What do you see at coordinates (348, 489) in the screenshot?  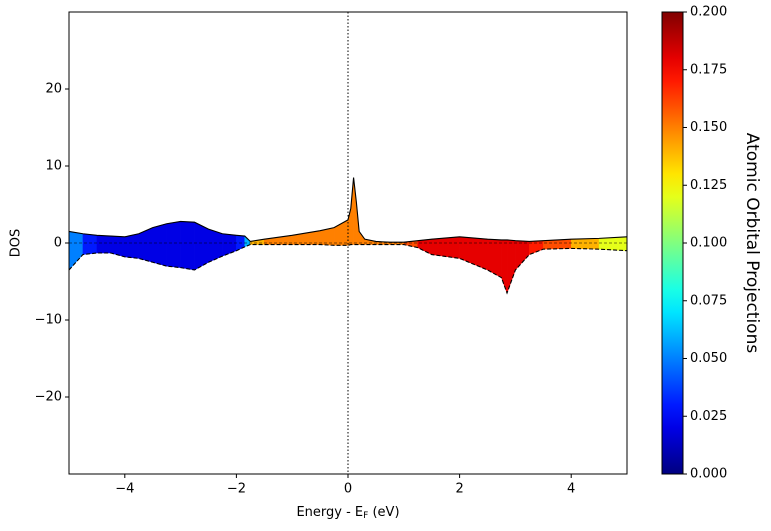 I see `x-tick-label: 0` at bounding box center [348, 489].